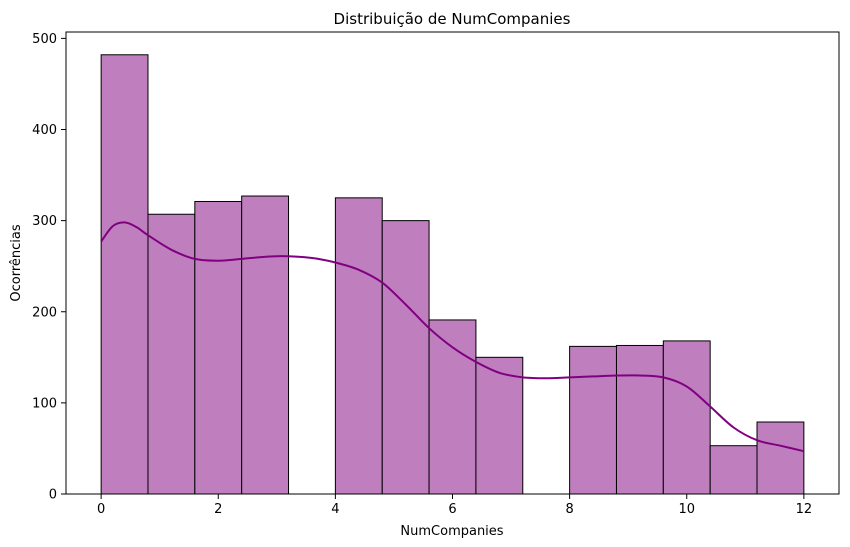  I want to click on chart-title: Distribuição de NumCompanies, so click(452, 19).